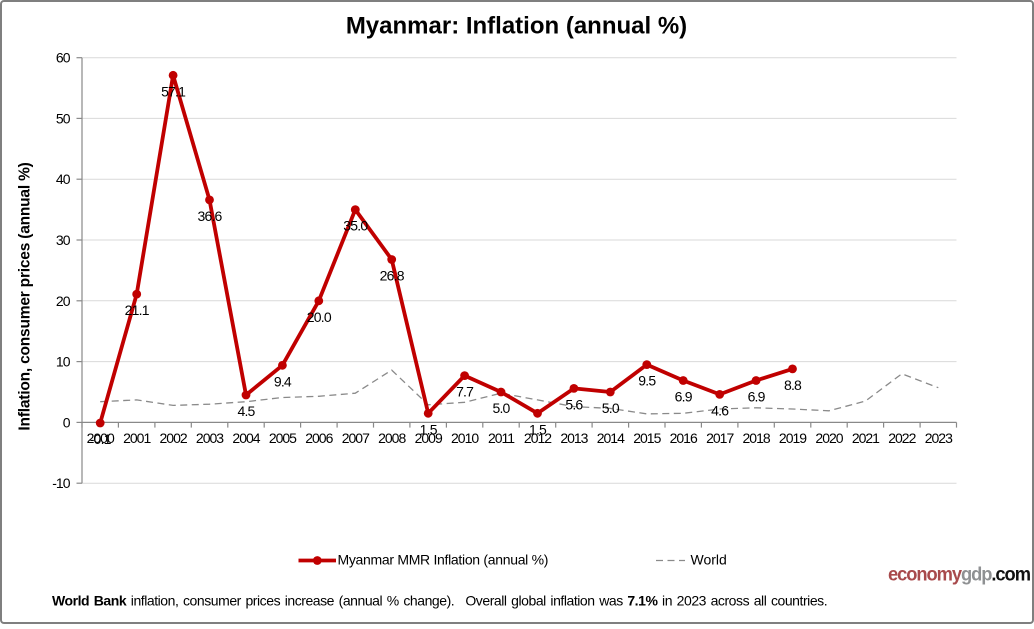 This screenshot has width=1034, height=629. What do you see at coordinates (319, 317) in the screenshot?
I see `svg-text: 20.0` at bounding box center [319, 317].